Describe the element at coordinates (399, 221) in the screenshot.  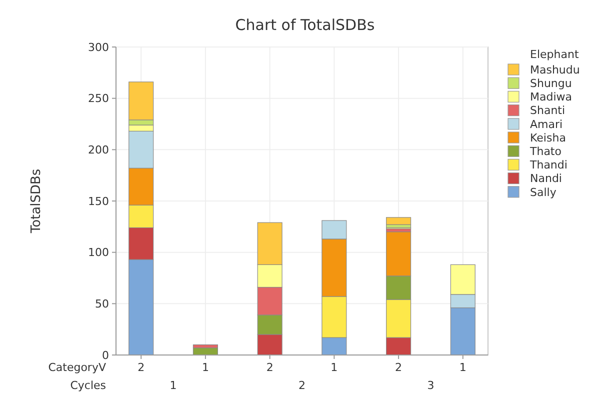
I see `bar` at that location.